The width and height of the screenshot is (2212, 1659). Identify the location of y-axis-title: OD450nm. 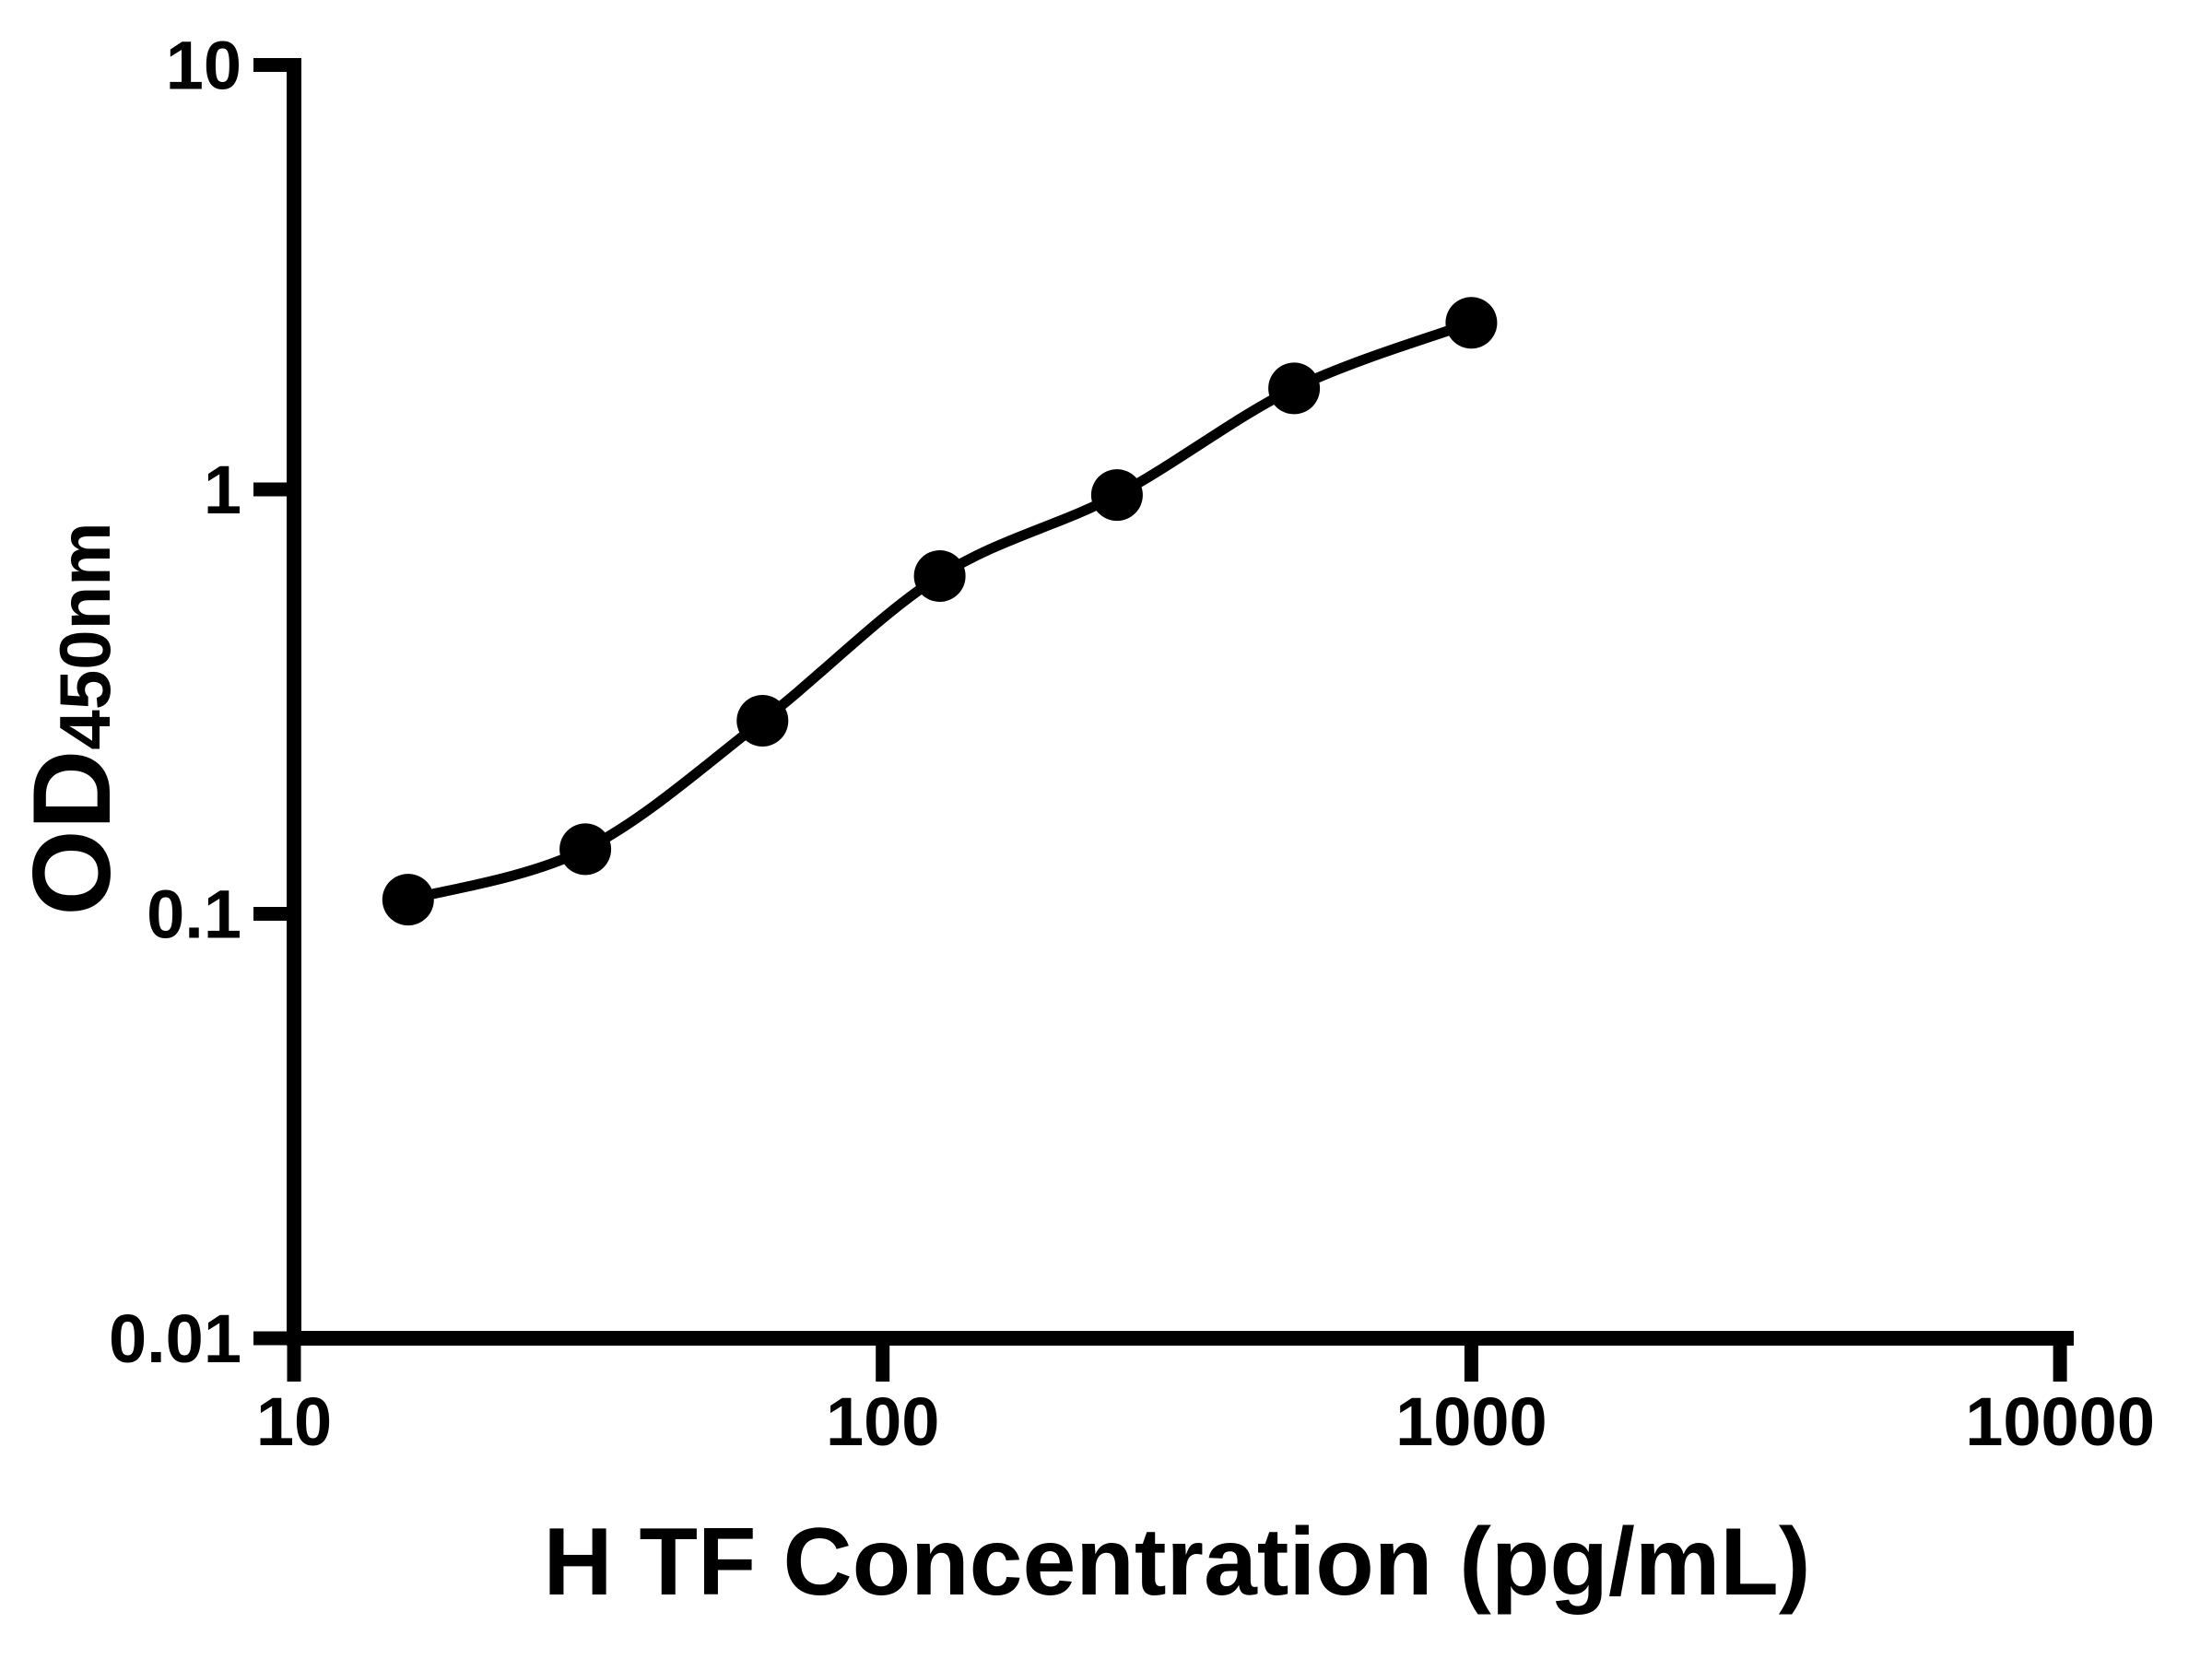
(72, 718).